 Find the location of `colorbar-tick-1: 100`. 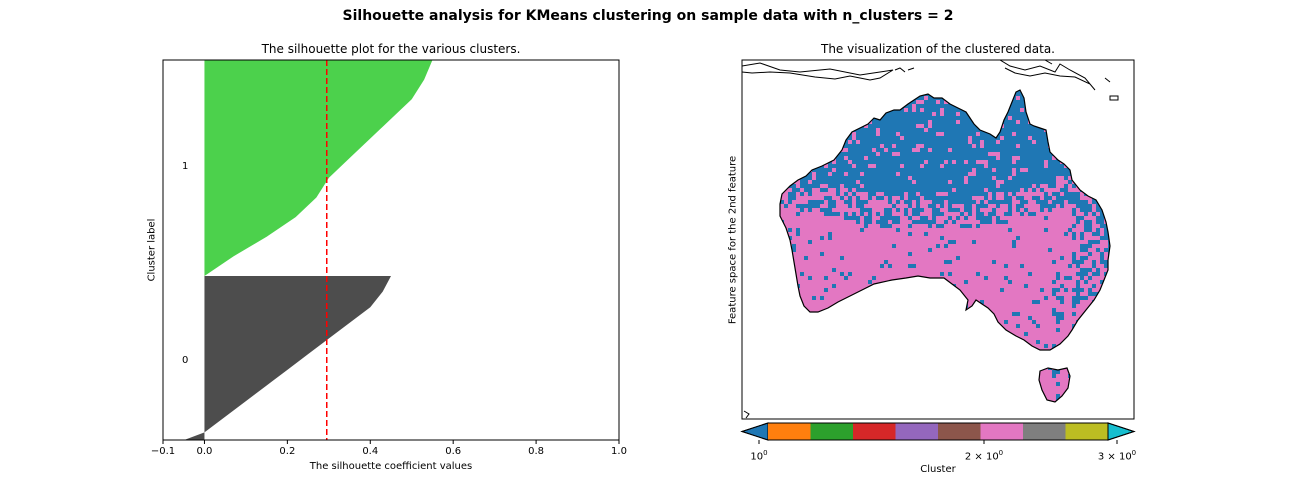

colorbar-tick-1: 100 is located at coordinates (759, 456).